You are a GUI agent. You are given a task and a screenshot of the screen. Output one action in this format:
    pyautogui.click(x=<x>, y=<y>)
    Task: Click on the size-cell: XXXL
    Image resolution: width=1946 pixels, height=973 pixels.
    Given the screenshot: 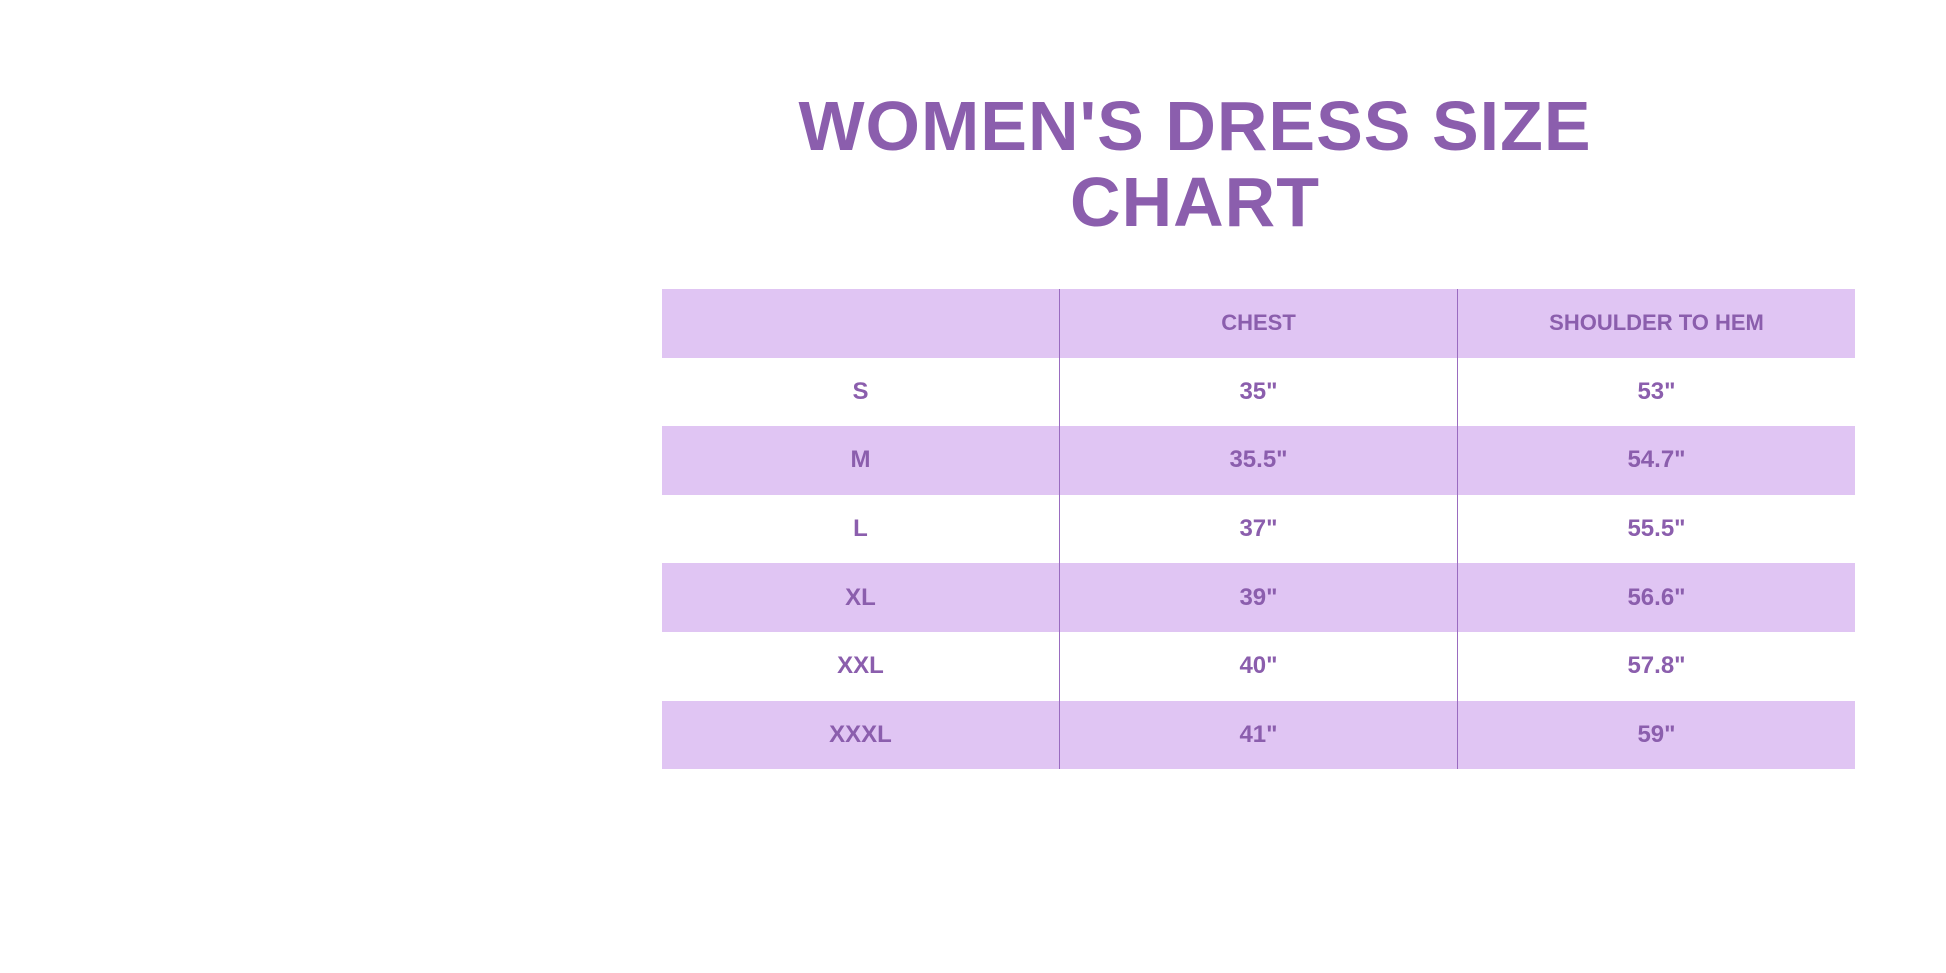 What is the action you would take?
    pyautogui.click(x=860, y=734)
    